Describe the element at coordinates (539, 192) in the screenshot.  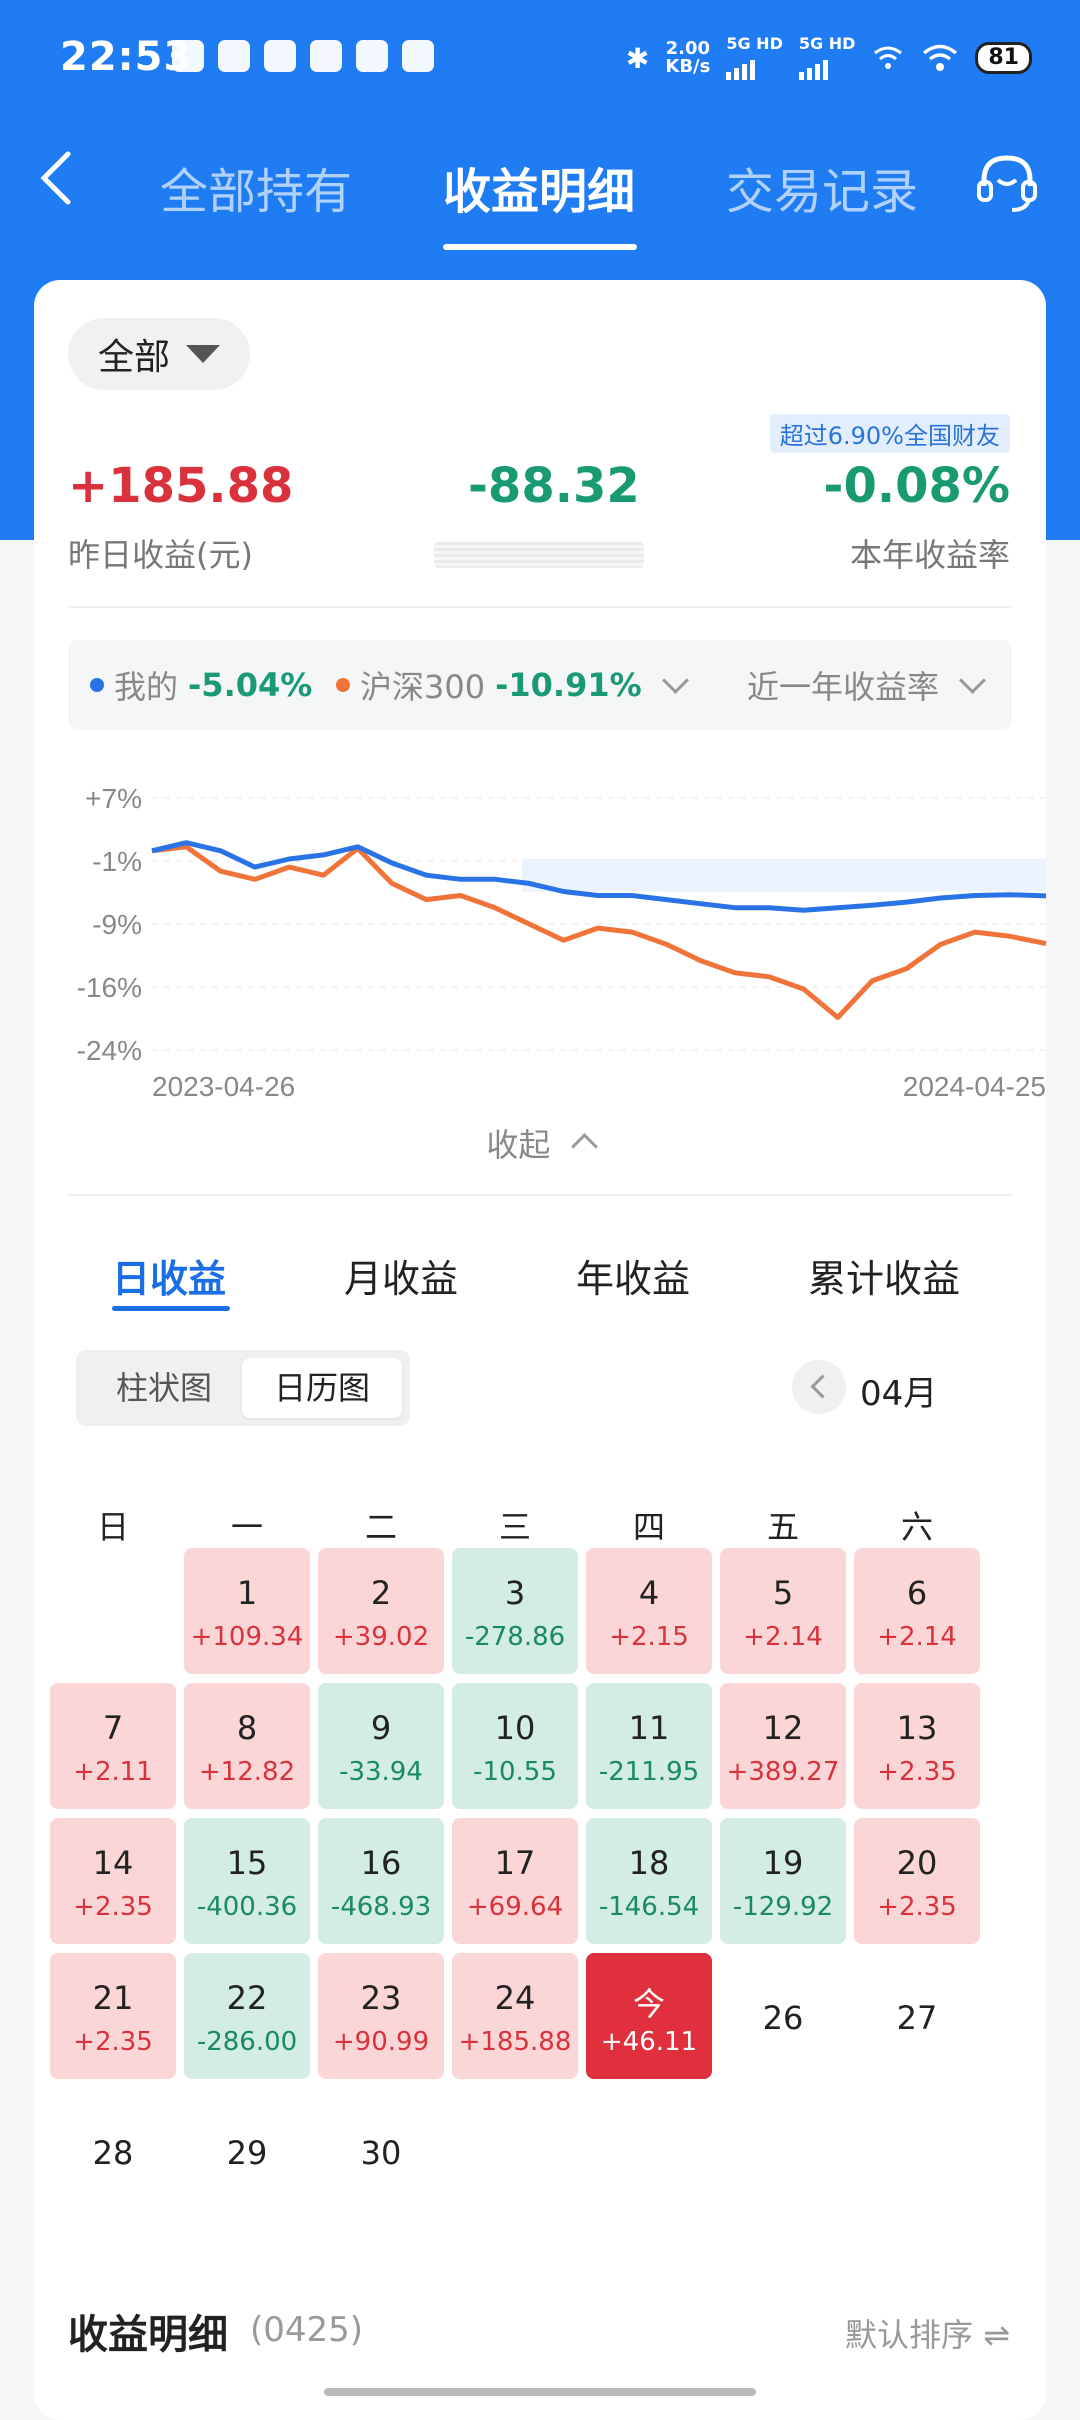
I see `tab-earnings-detail: 收益明细` at that location.